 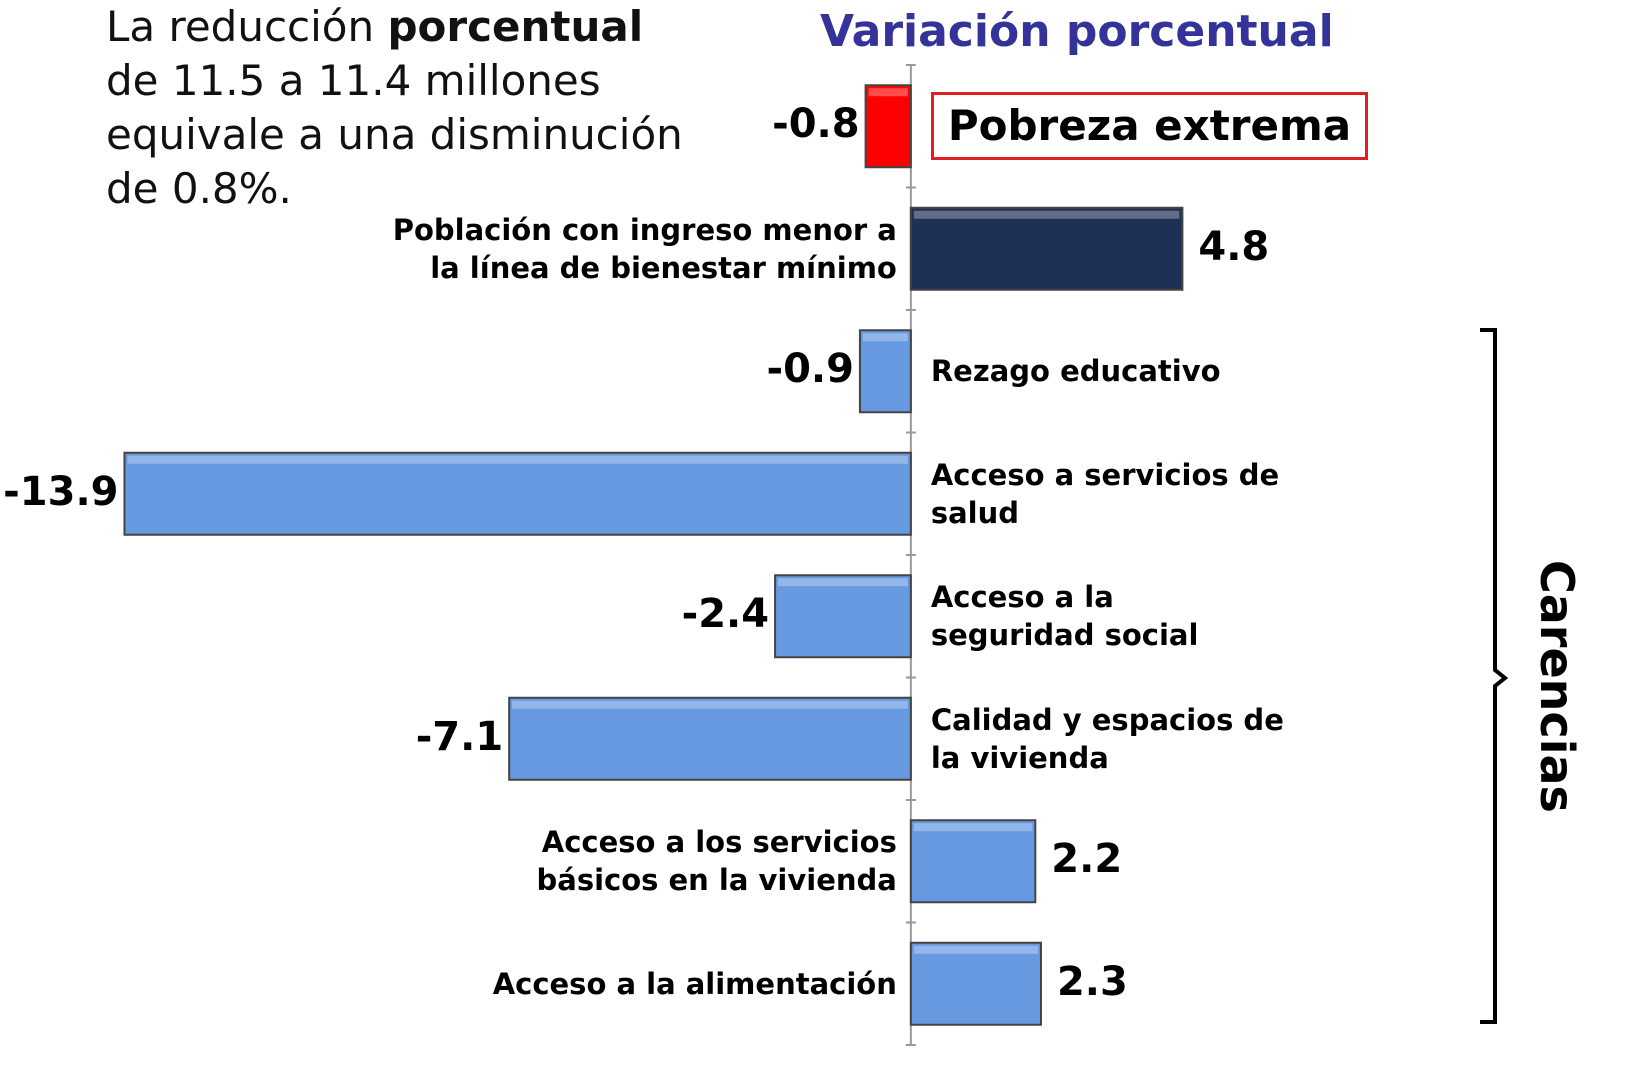 What do you see at coordinates (1077, 31) in the screenshot?
I see `chart-title: Variación porcentual` at bounding box center [1077, 31].